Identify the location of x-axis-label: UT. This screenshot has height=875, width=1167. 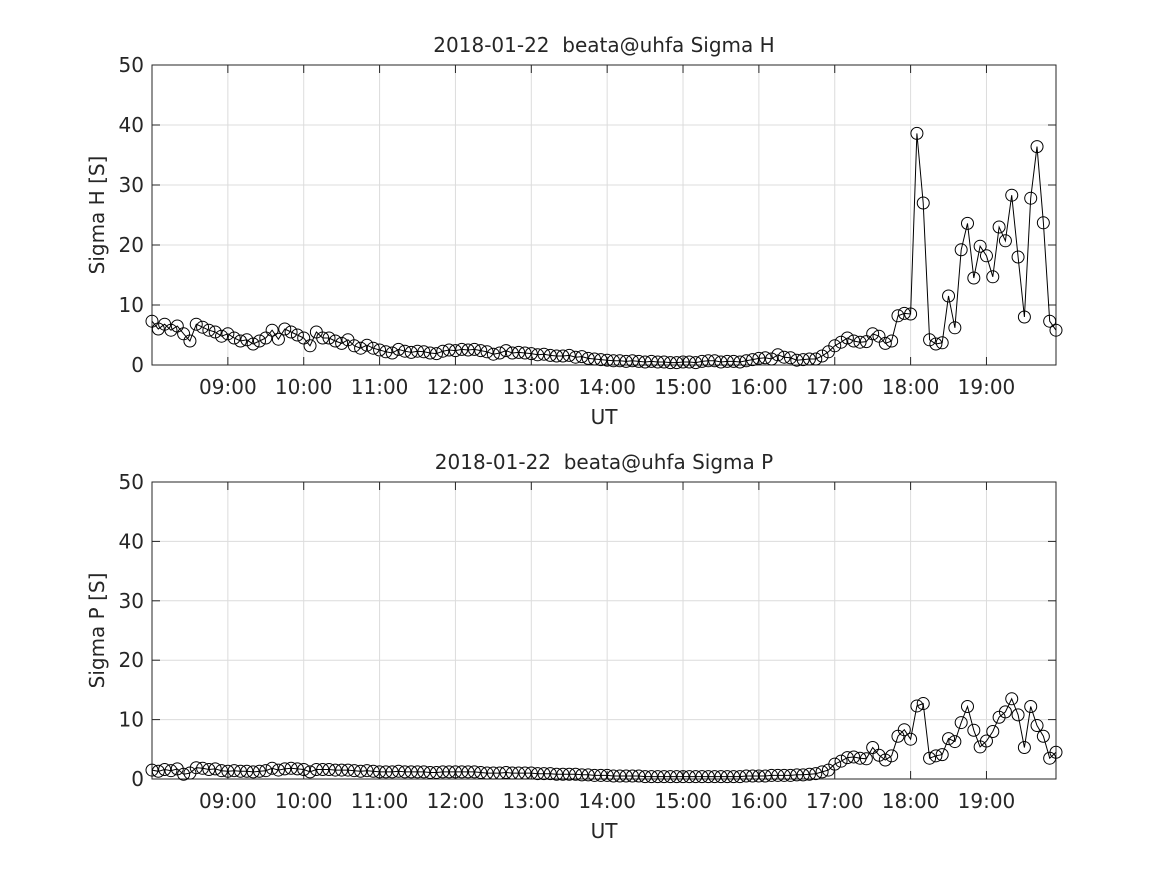
(605, 417).